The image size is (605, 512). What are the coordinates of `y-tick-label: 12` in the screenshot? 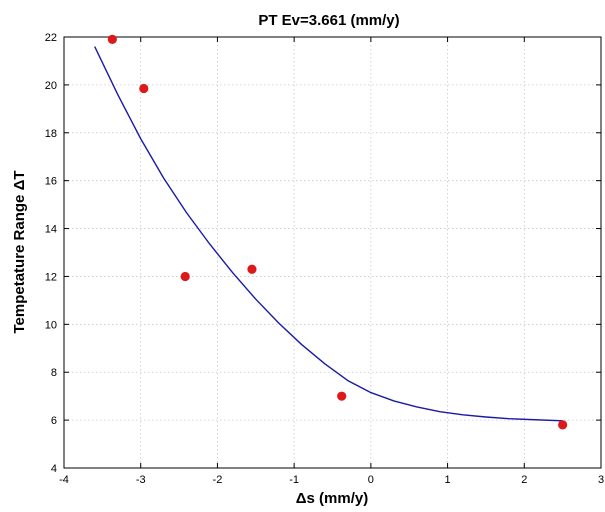 It's located at (51, 277).